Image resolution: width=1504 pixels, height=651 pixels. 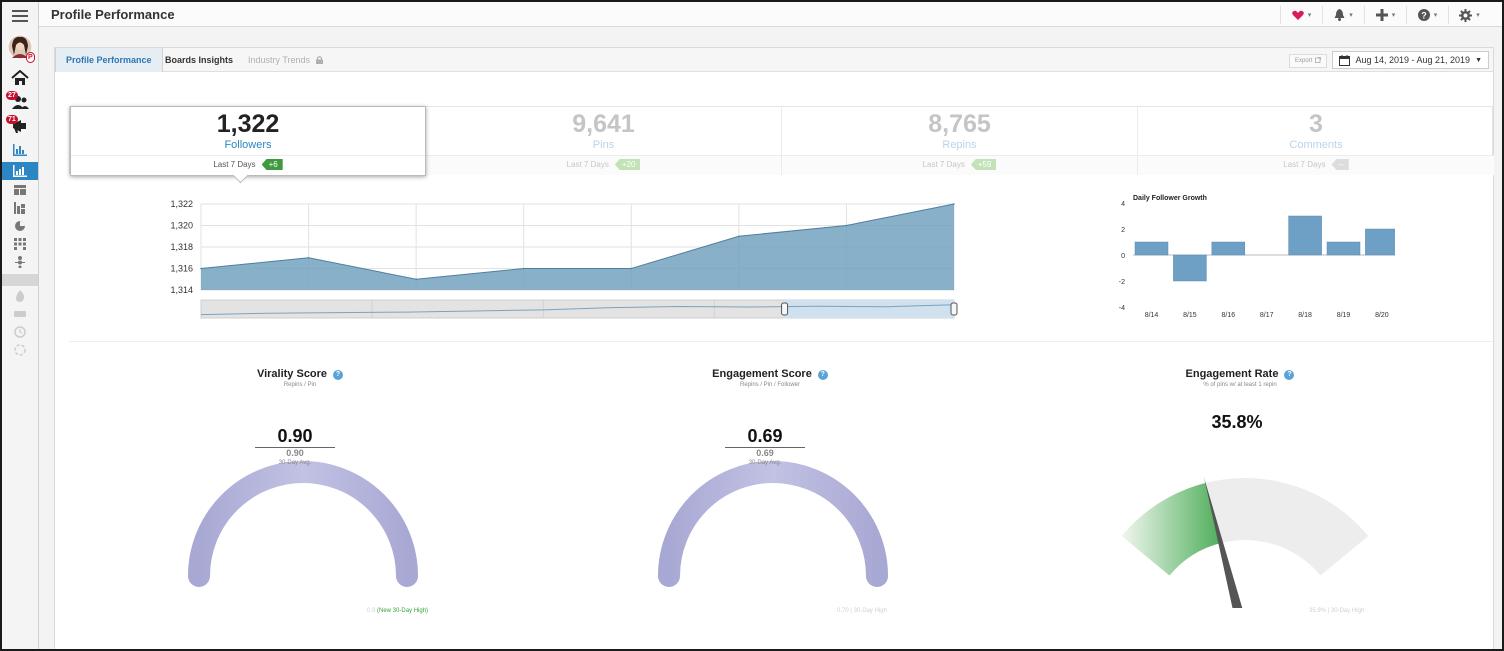 What do you see at coordinates (1318, 60) in the screenshot?
I see `external-link-icon` at bounding box center [1318, 60].